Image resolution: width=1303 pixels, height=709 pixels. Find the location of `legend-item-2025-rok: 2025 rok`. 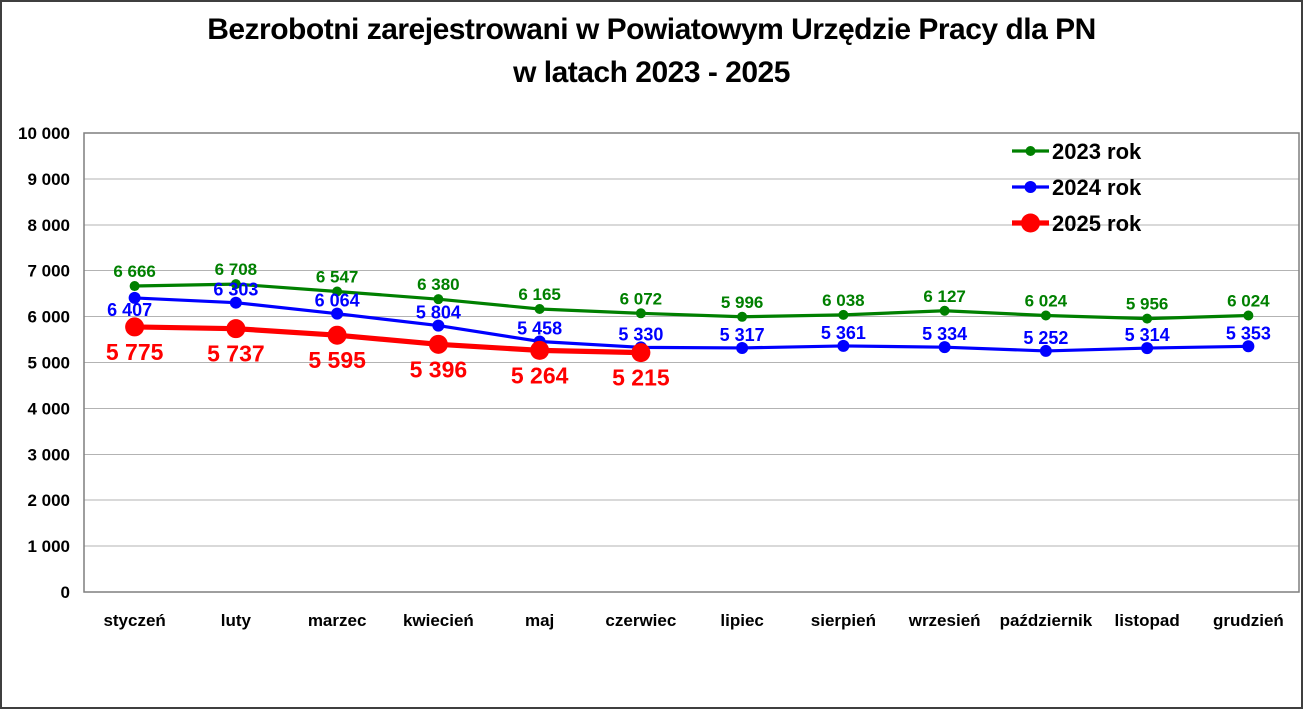

legend-item-2025-rok: 2025 rok is located at coordinates (1077, 223).